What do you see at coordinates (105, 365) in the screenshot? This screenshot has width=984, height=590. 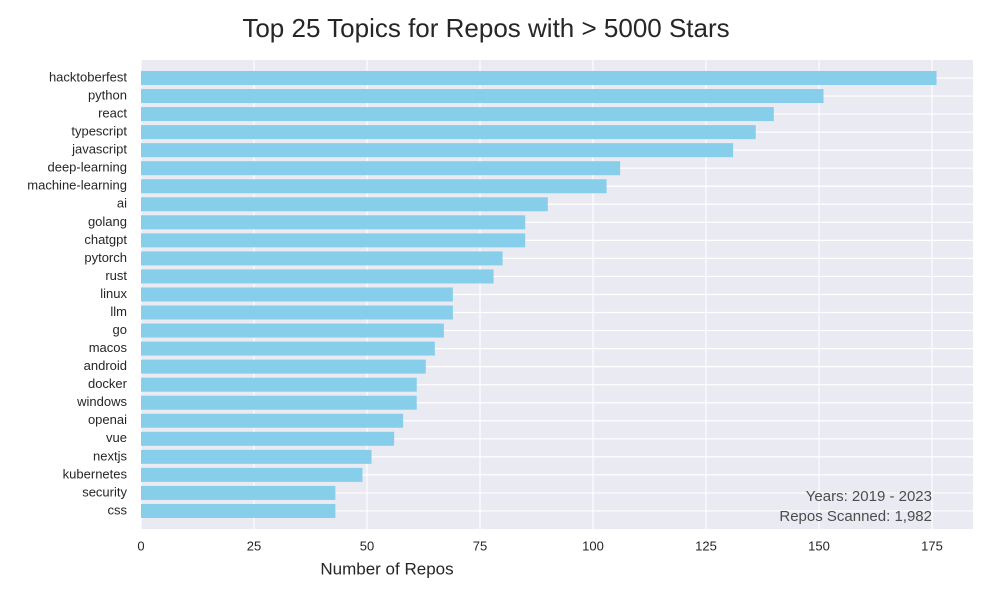 I see `y-tick-label: android` at bounding box center [105, 365].